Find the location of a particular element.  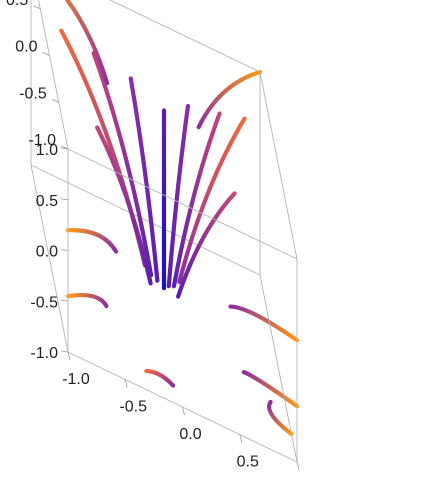

x-tick-label: -0.5 is located at coordinates (133, 407).